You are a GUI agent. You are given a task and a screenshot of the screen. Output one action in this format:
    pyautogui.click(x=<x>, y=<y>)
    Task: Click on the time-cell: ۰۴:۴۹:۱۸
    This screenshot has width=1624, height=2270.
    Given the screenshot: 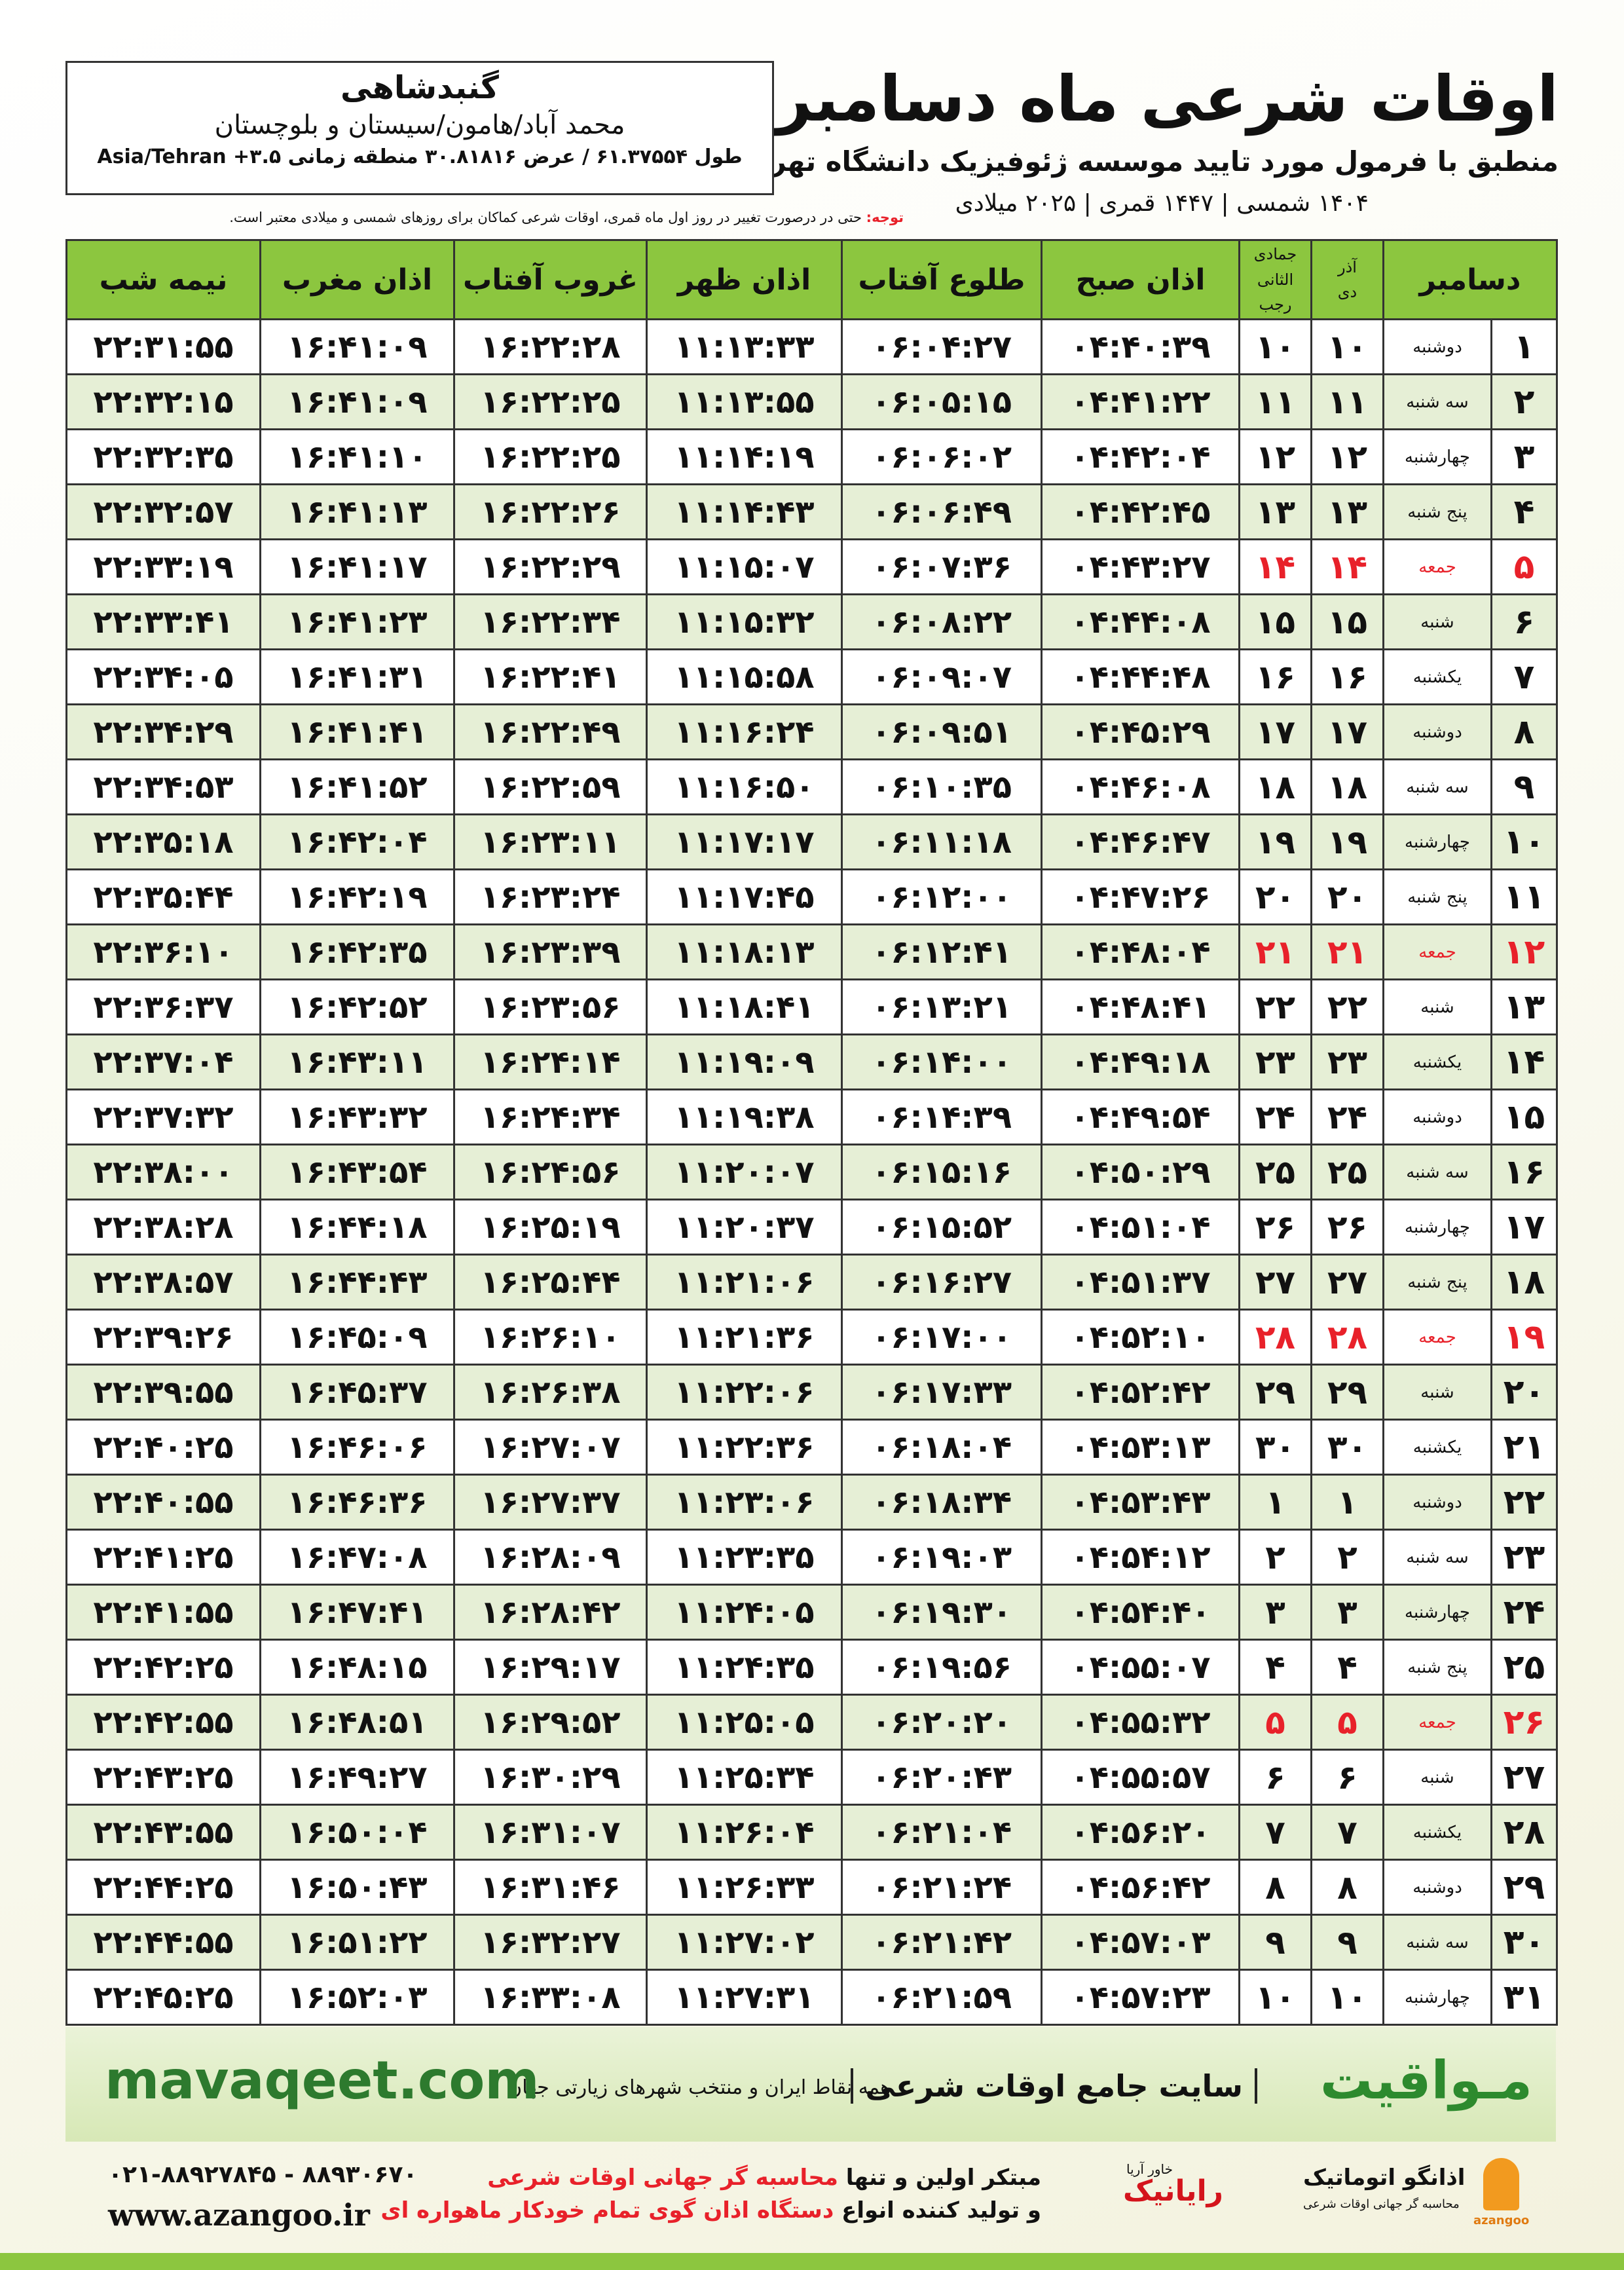 What is the action you would take?
    pyautogui.click(x=1140, y=1061)
    